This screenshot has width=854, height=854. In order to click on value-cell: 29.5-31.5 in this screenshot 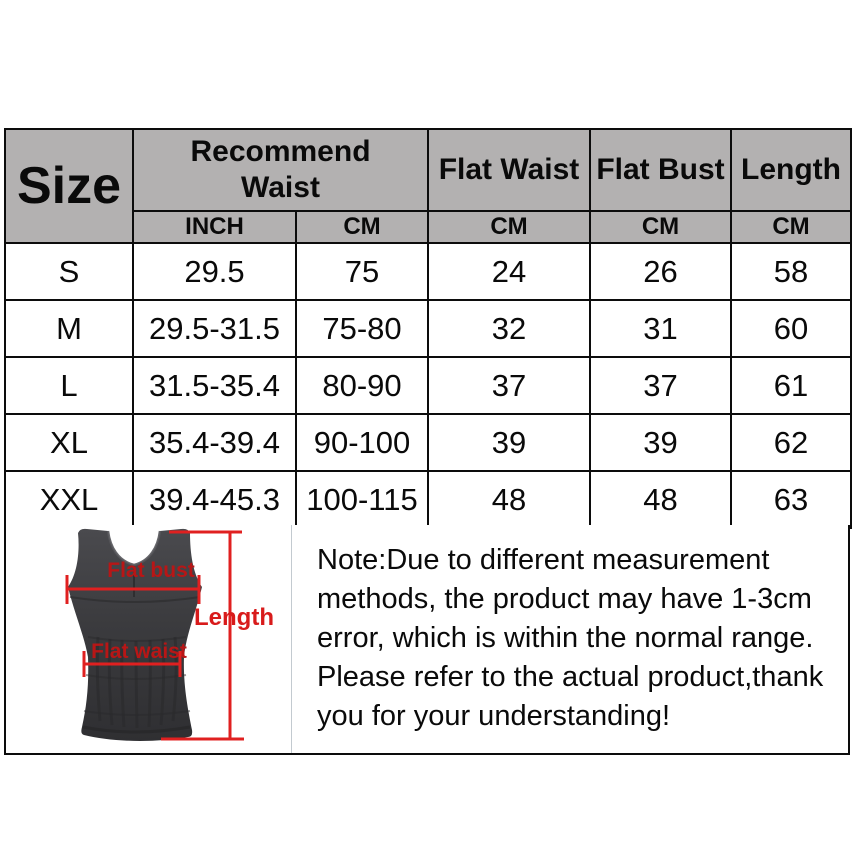, I will do `click(214, 328)`.